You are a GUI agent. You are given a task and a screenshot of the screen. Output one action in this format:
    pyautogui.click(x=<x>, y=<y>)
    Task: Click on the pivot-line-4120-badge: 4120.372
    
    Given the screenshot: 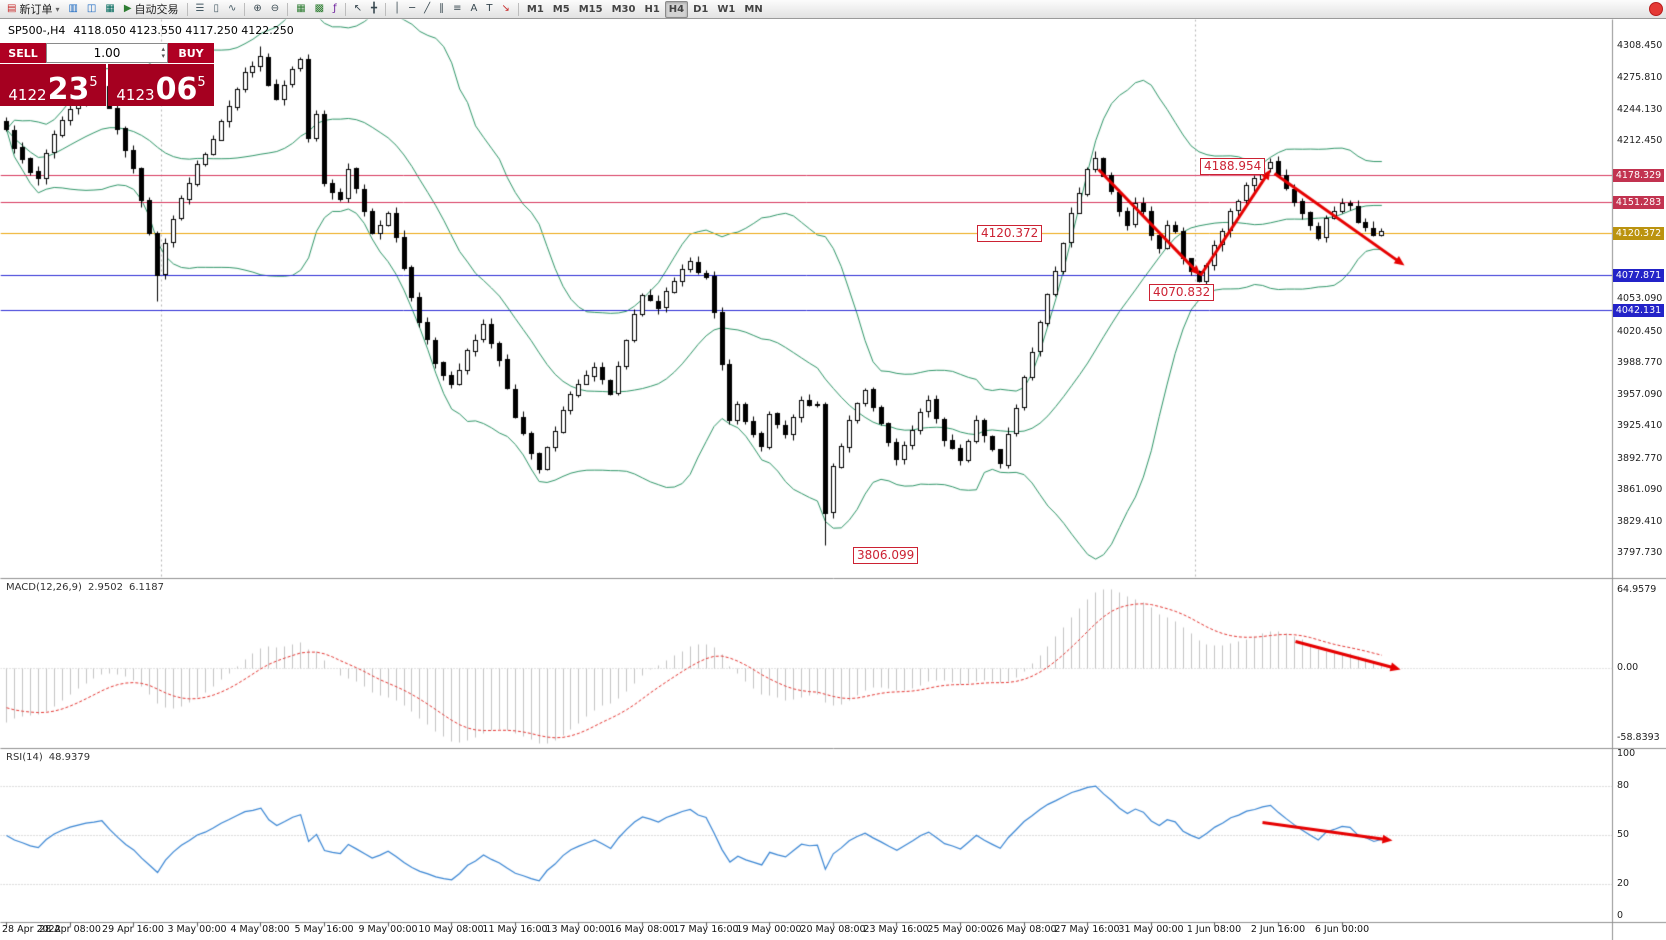 What is the action you would take?
    pyautogui.click(x=1638, y=233)
    